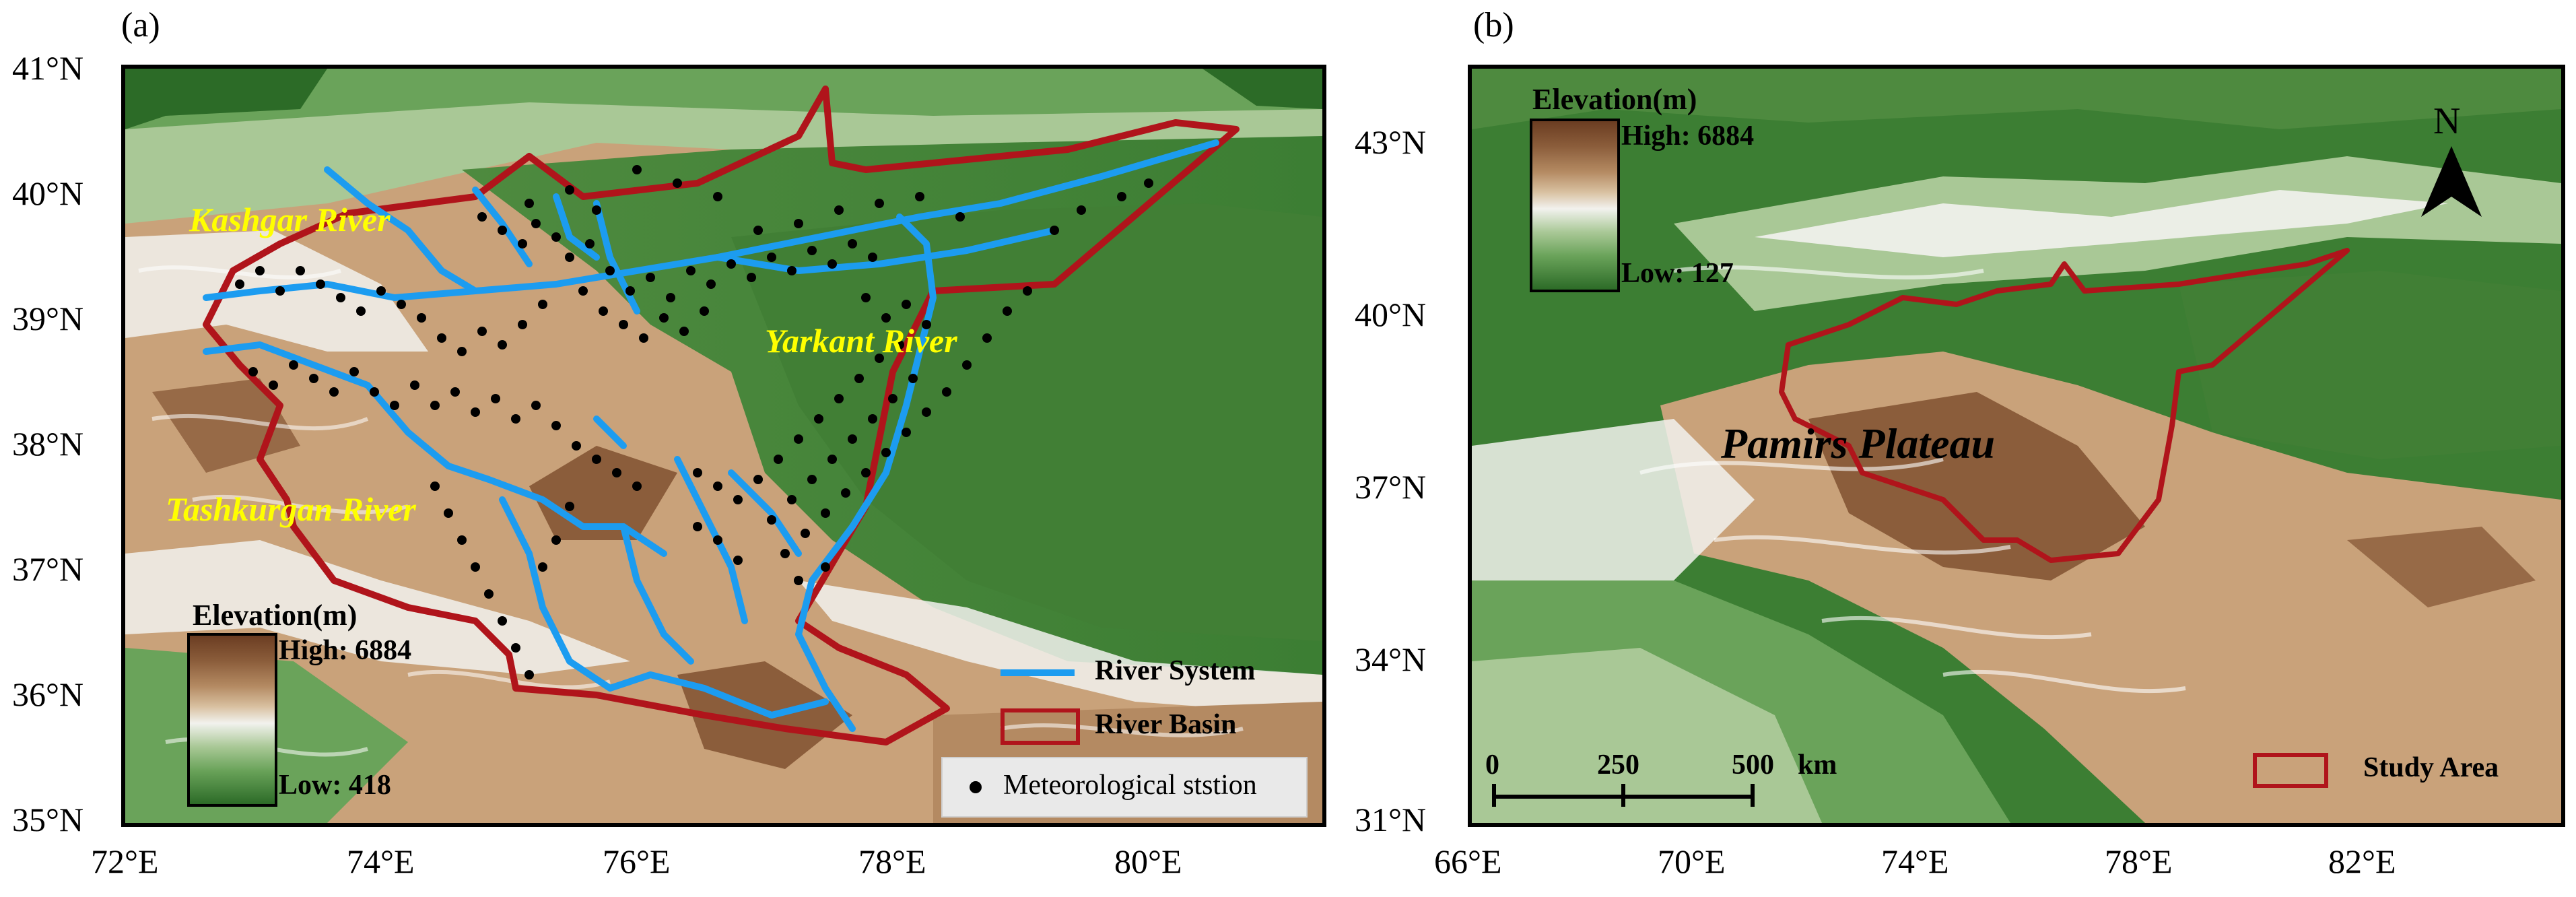  I want to click on station-key-box, so click(1124, 787).